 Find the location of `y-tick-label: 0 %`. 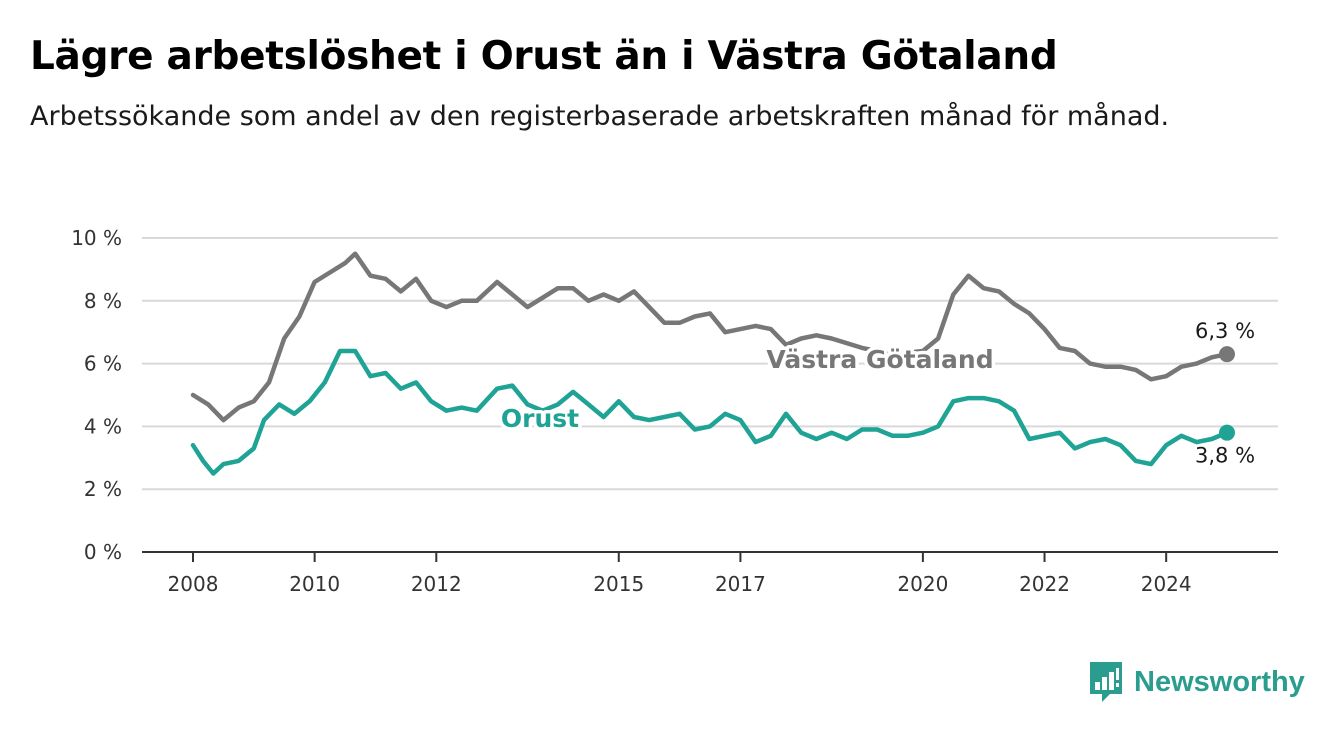

y-tick-label: 0 % is located at coordinates (103, 552).